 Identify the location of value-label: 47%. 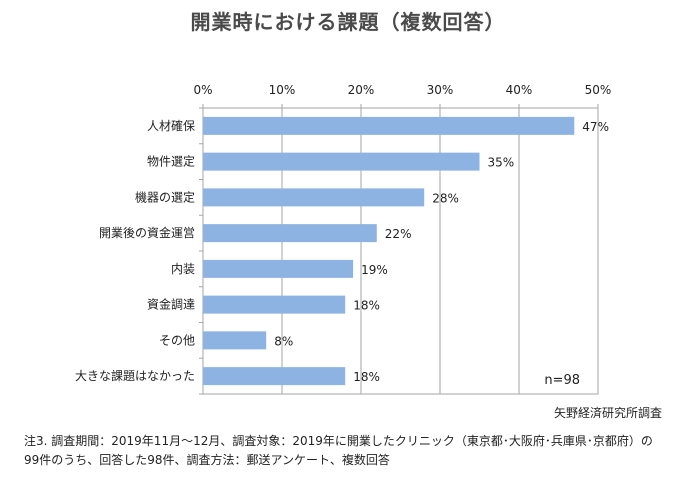
(595, 127).